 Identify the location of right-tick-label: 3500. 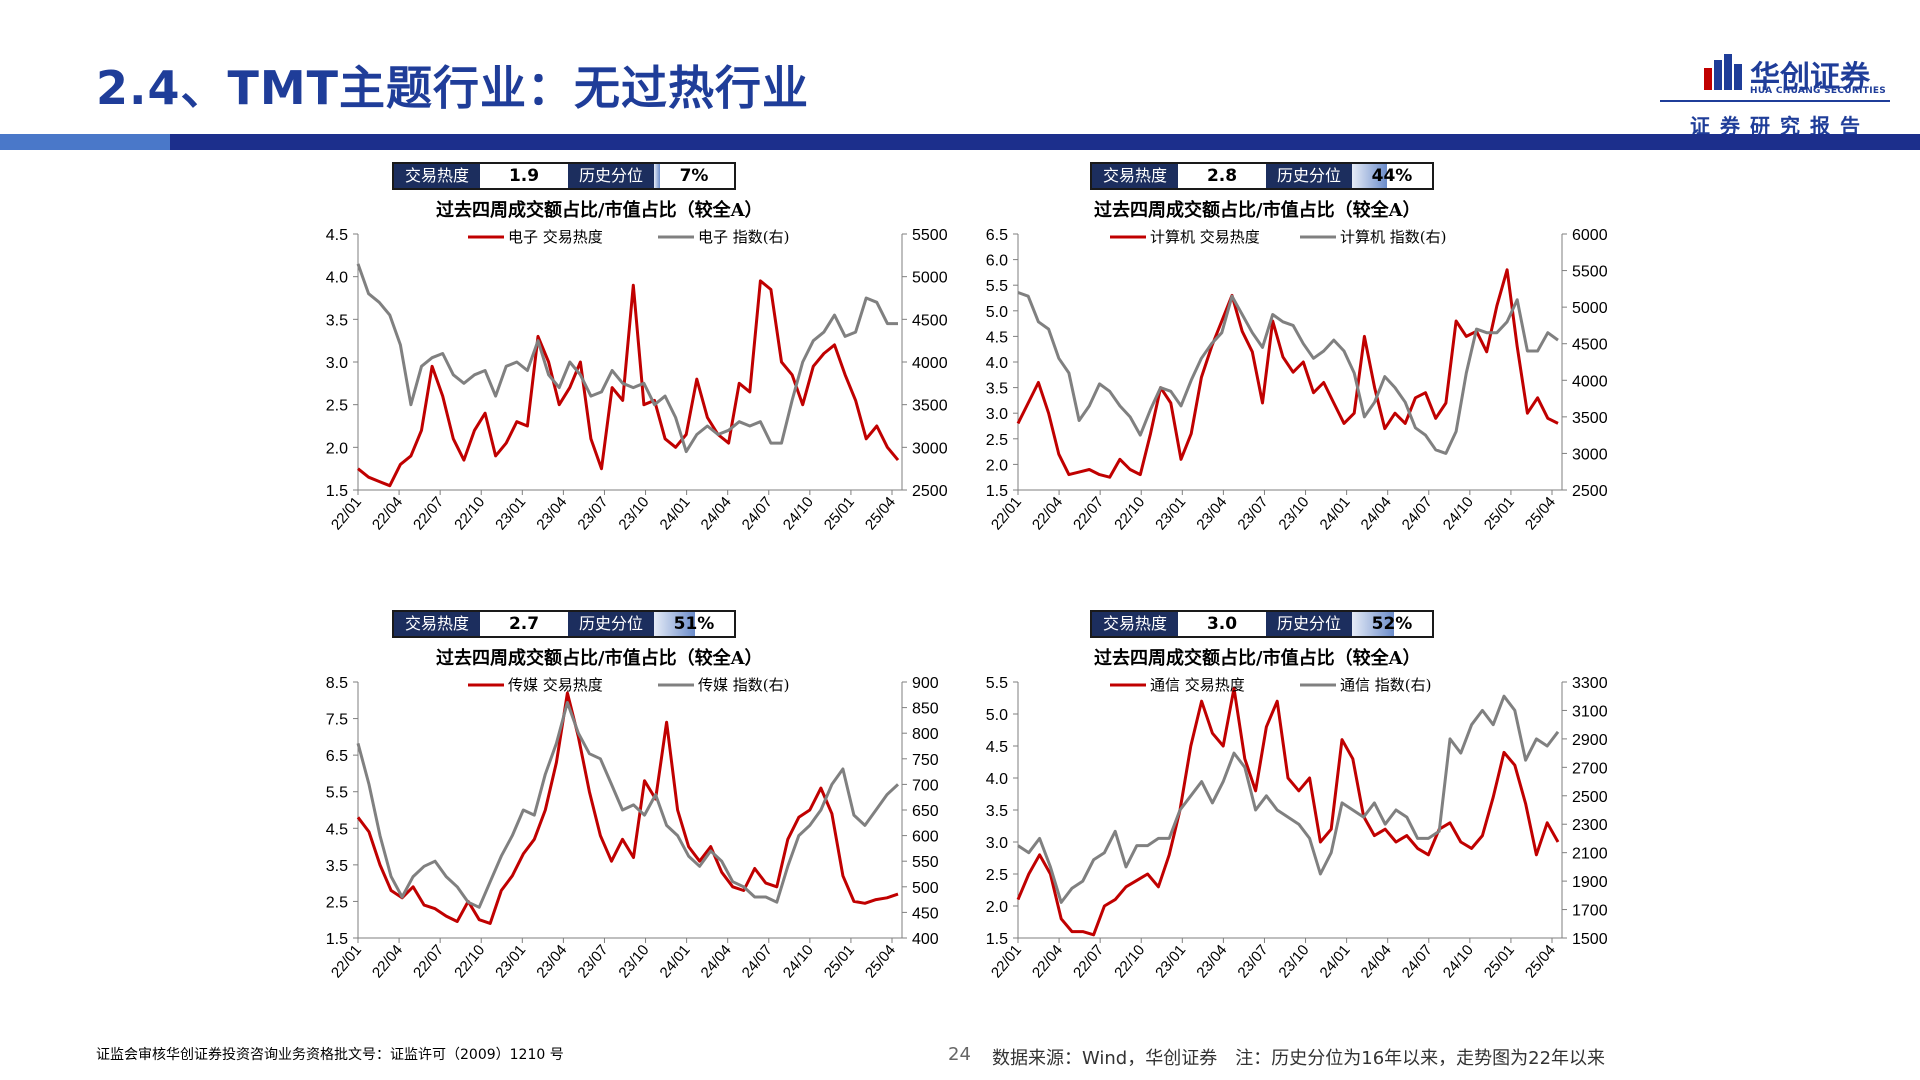
(930, 406).